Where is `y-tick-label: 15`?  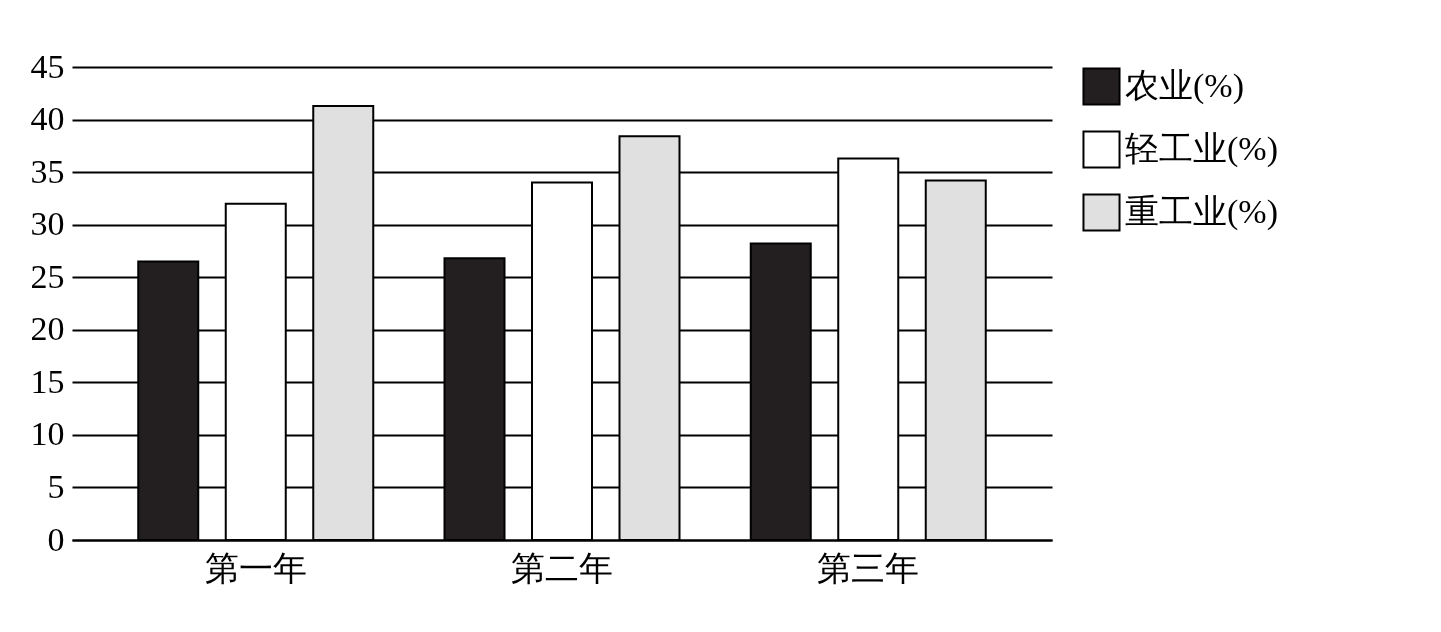
y-tick-label: 15 is located at coordinates (47, 381).